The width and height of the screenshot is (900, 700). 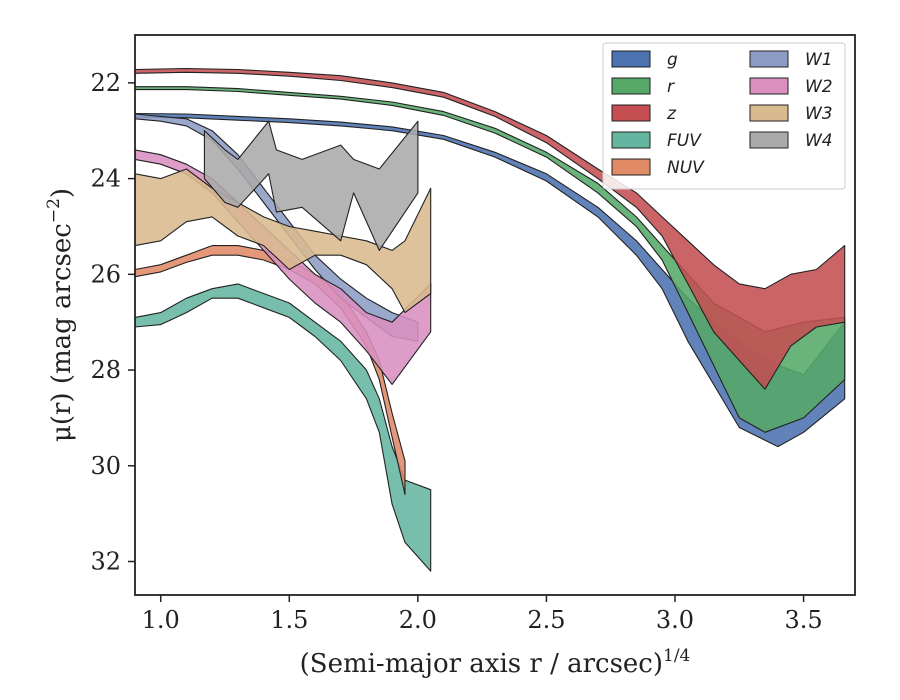 What do you see at coordinates (671, 87) in the screenshot?
I see `legend-label-r: r` at bounding box center [671, 87].